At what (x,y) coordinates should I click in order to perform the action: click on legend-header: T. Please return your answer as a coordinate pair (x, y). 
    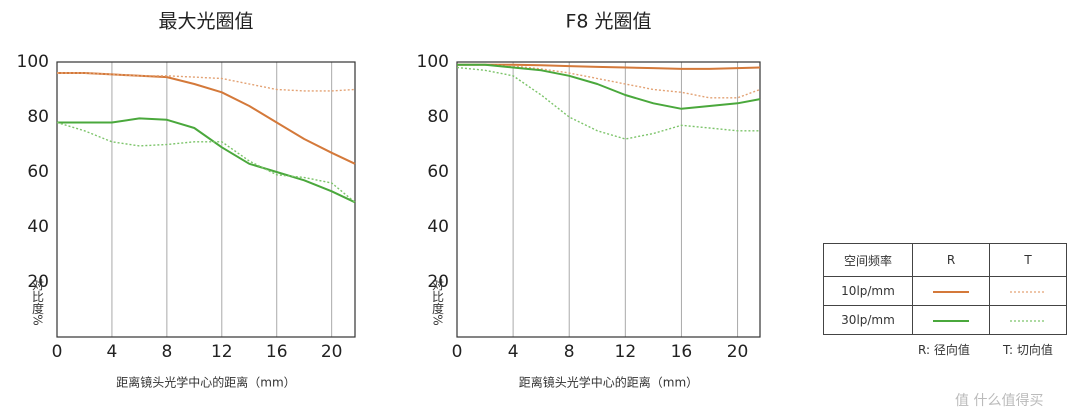
    Looking at the image, I should click on (1028, 260).